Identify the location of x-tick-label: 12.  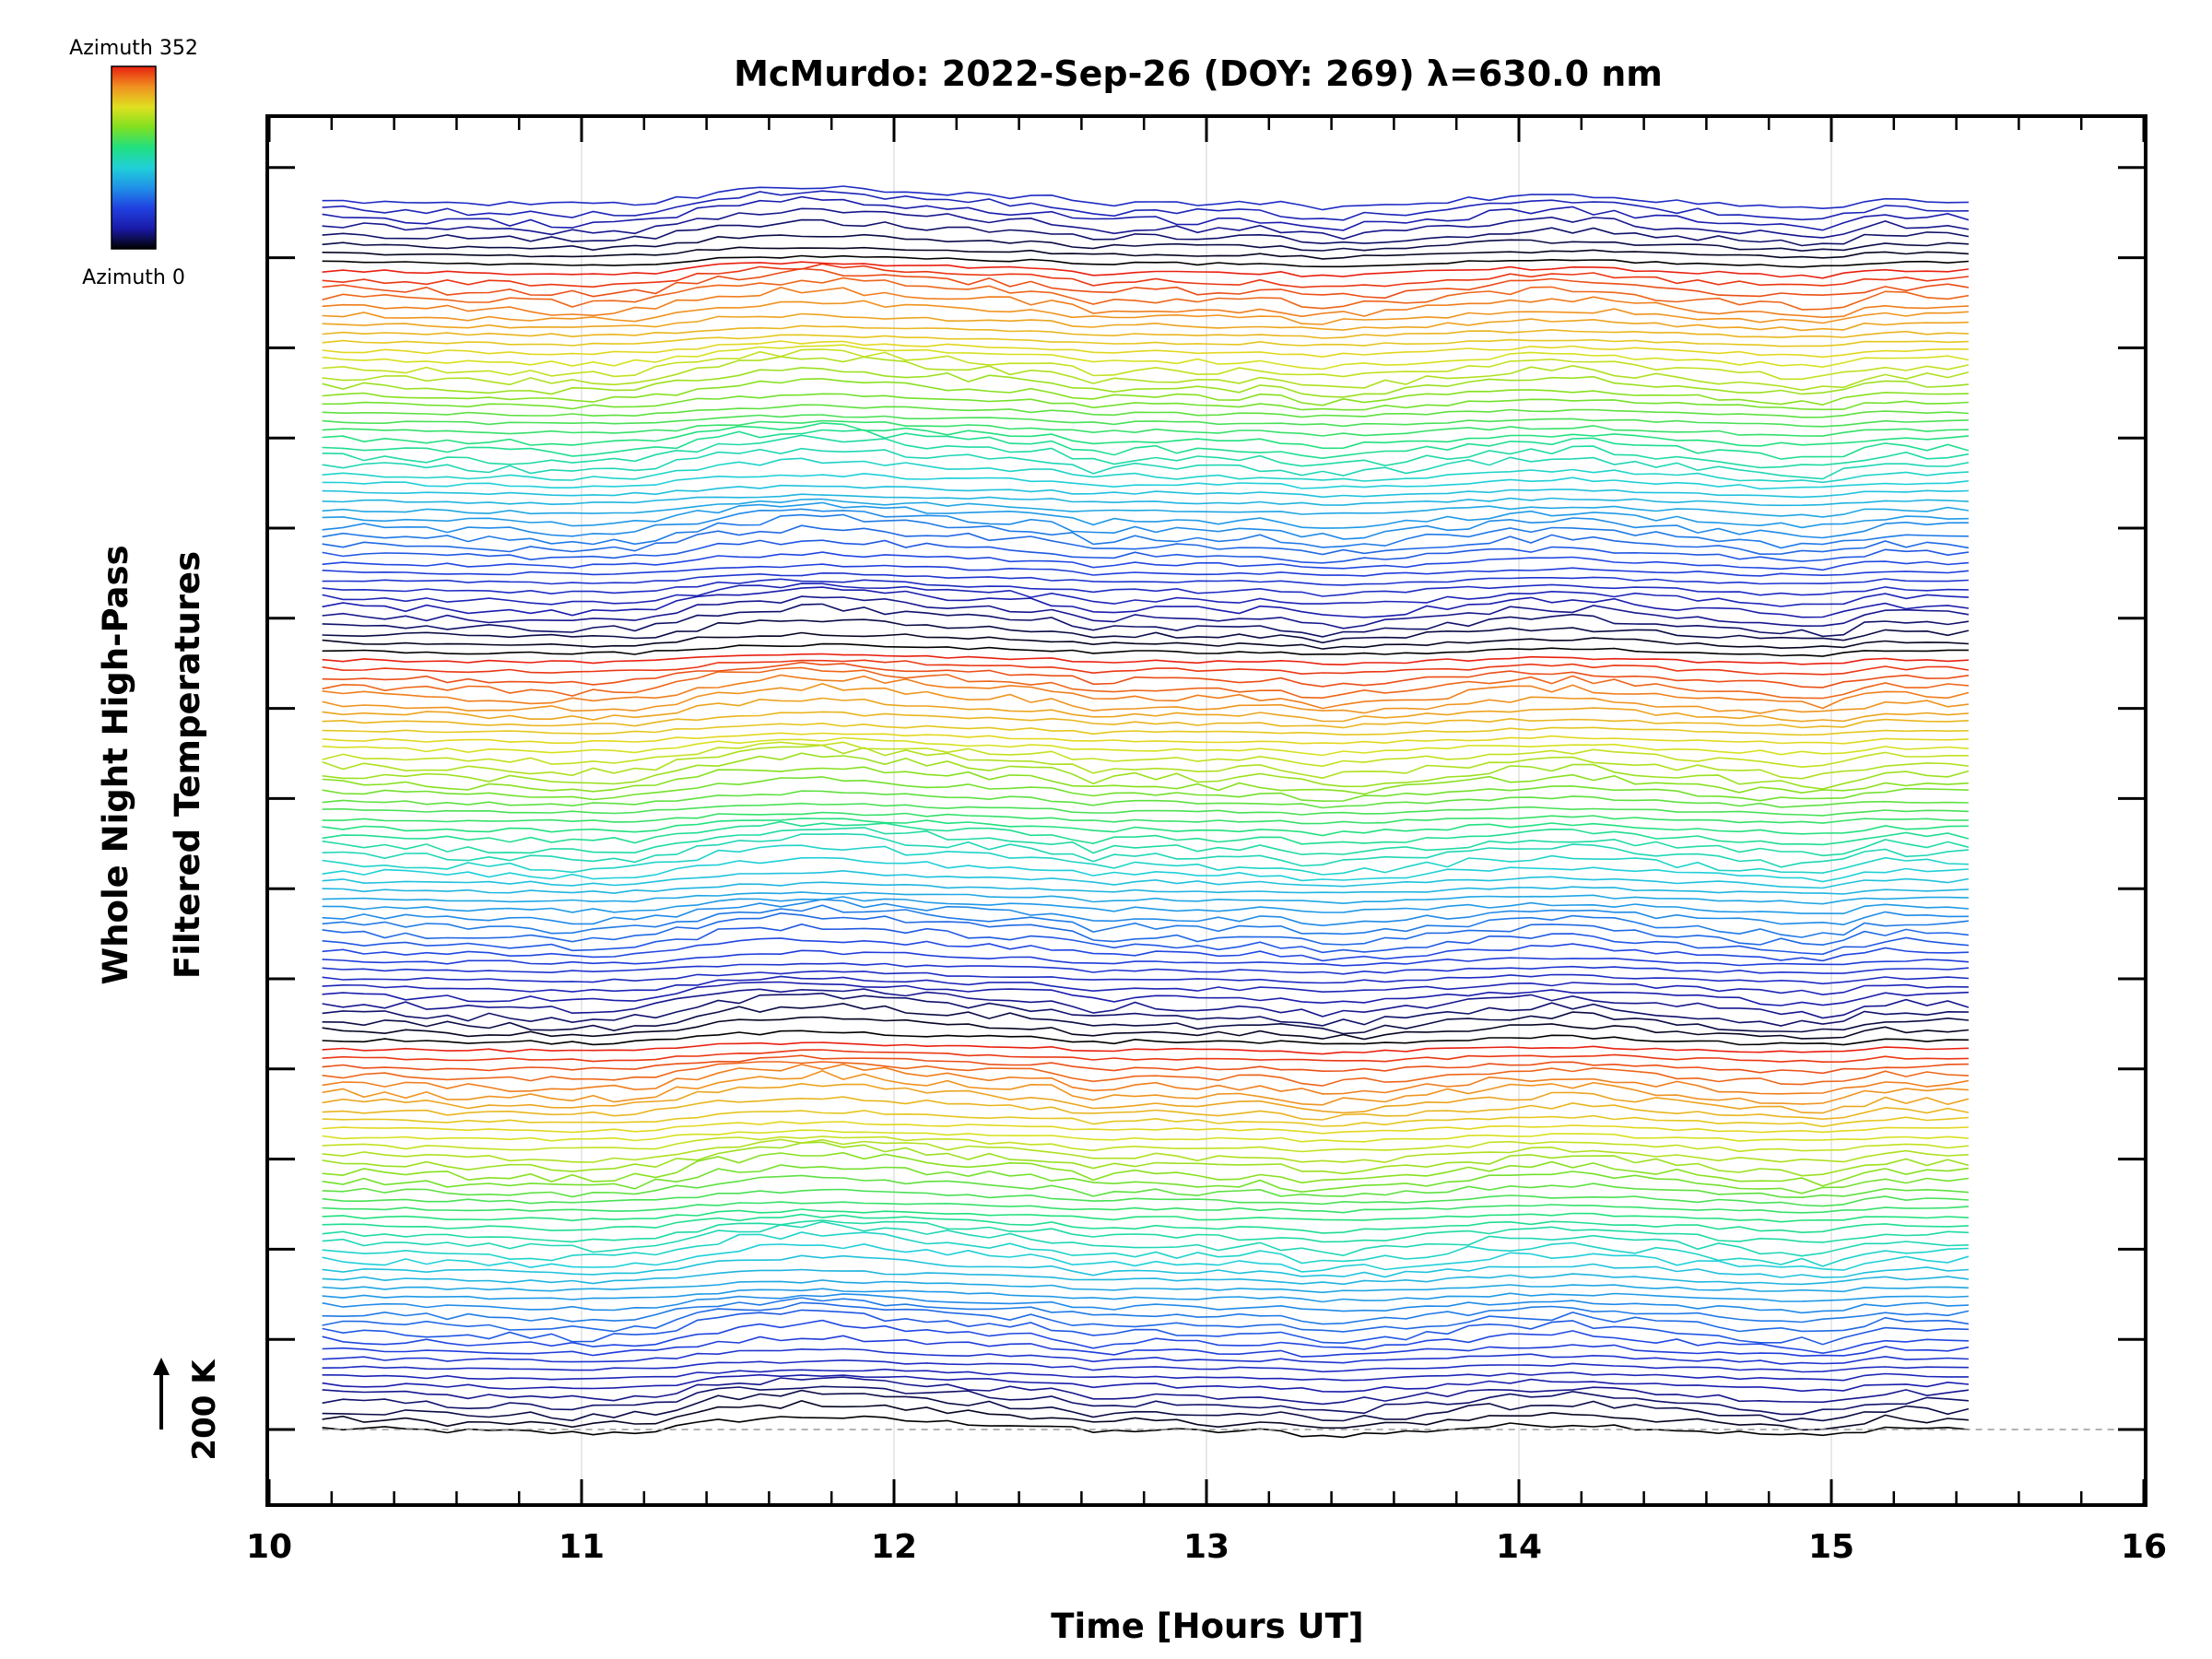
(894, 1547).